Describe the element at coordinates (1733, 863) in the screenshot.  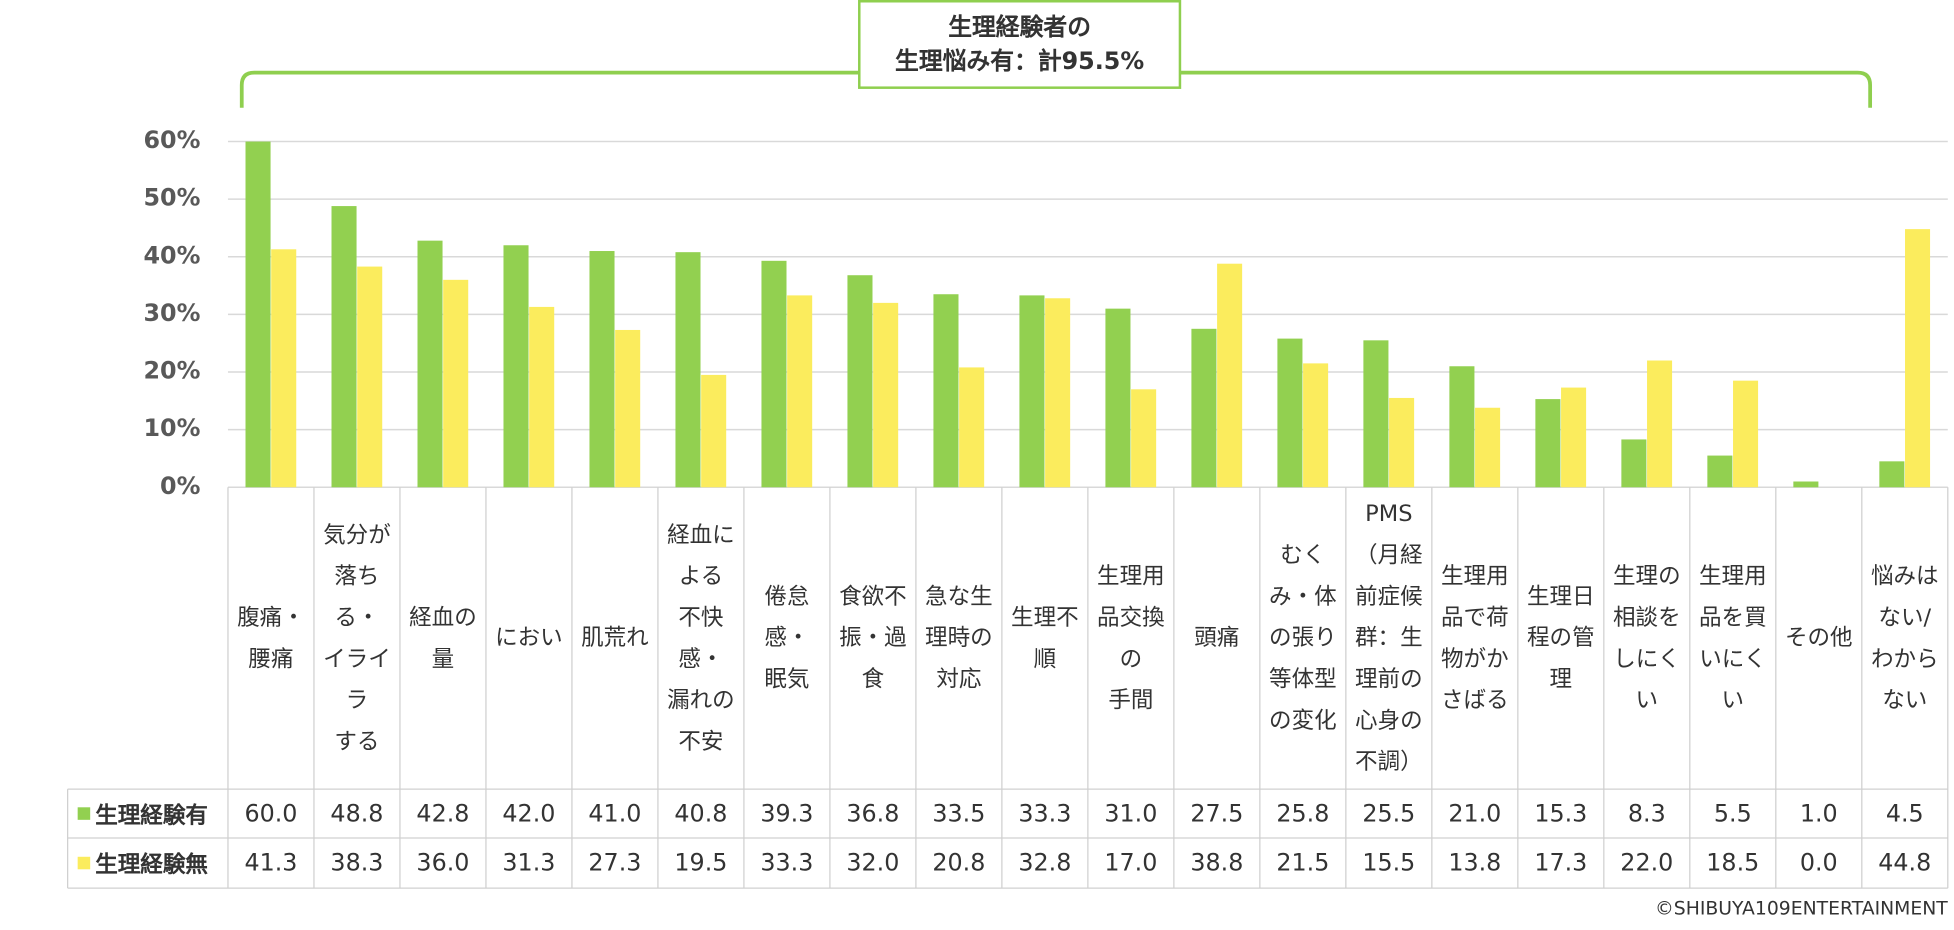
I see `table-value: 18.5` at that location.